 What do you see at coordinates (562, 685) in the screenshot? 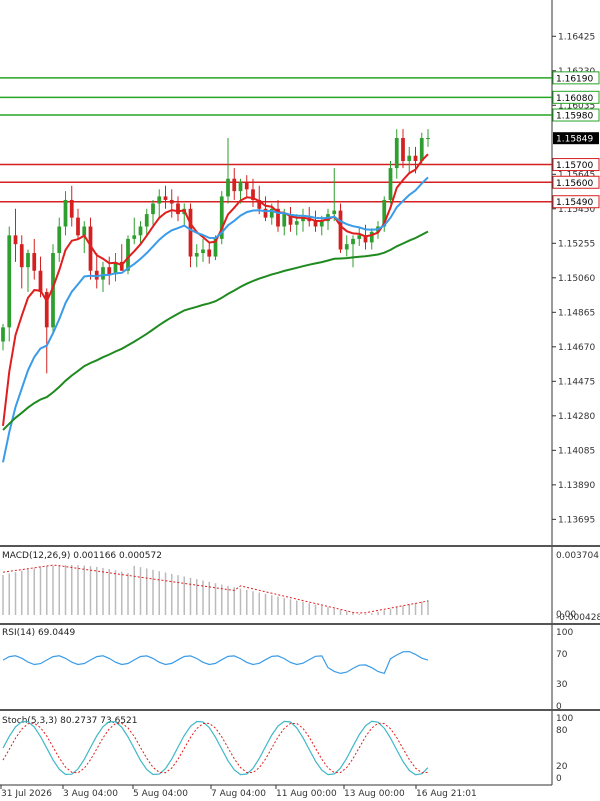
I see `rsi-tick-label: 30` at bounding box center [562, 685].